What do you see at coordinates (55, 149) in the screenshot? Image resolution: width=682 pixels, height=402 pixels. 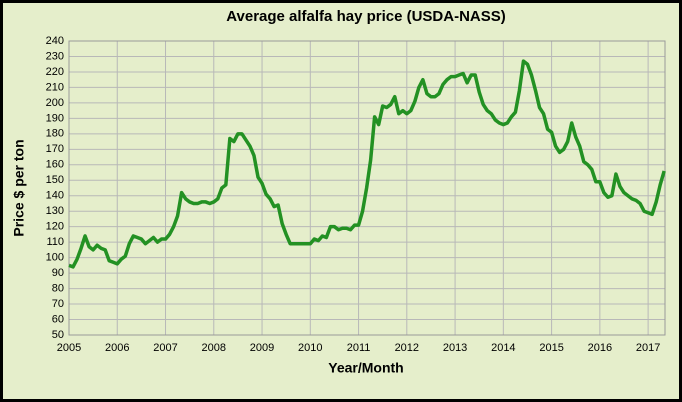 I see `y-tick-label: 170` at bounding box center [55, 149].